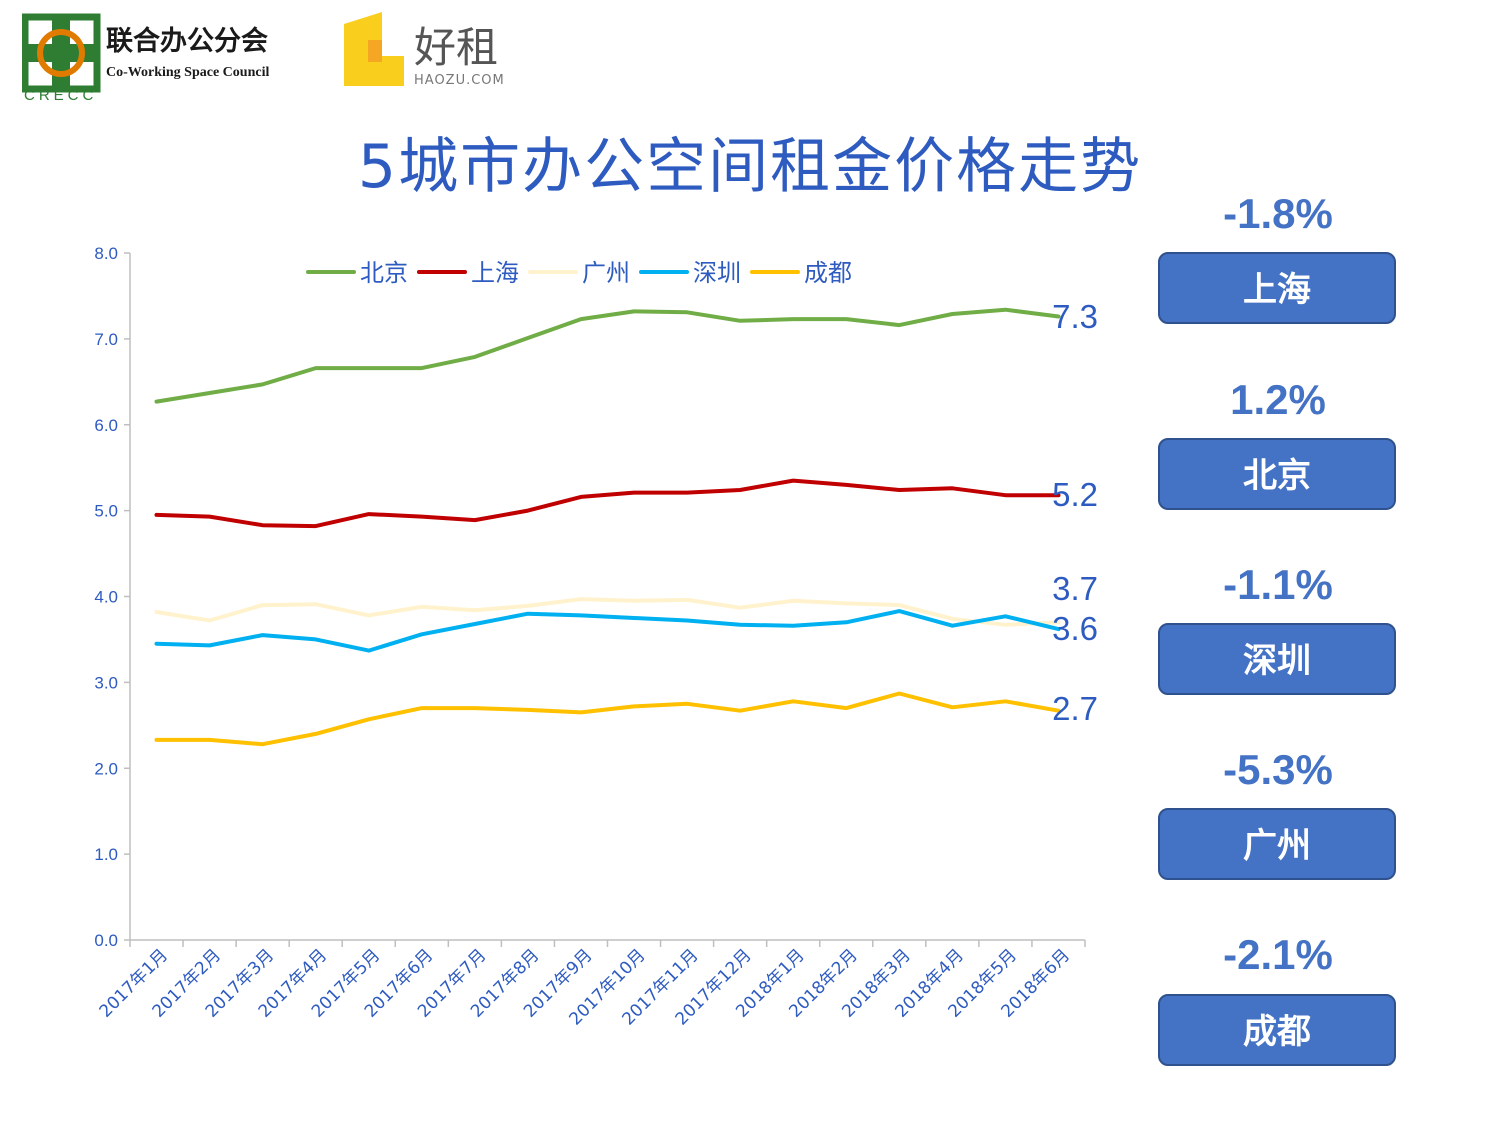 Image resolution: width=1500 pixels, height=1125 pixels. Describe the element at coordinates (1277, 474) in the screenshot. I see `city-box-beijing: 北京` at that location.